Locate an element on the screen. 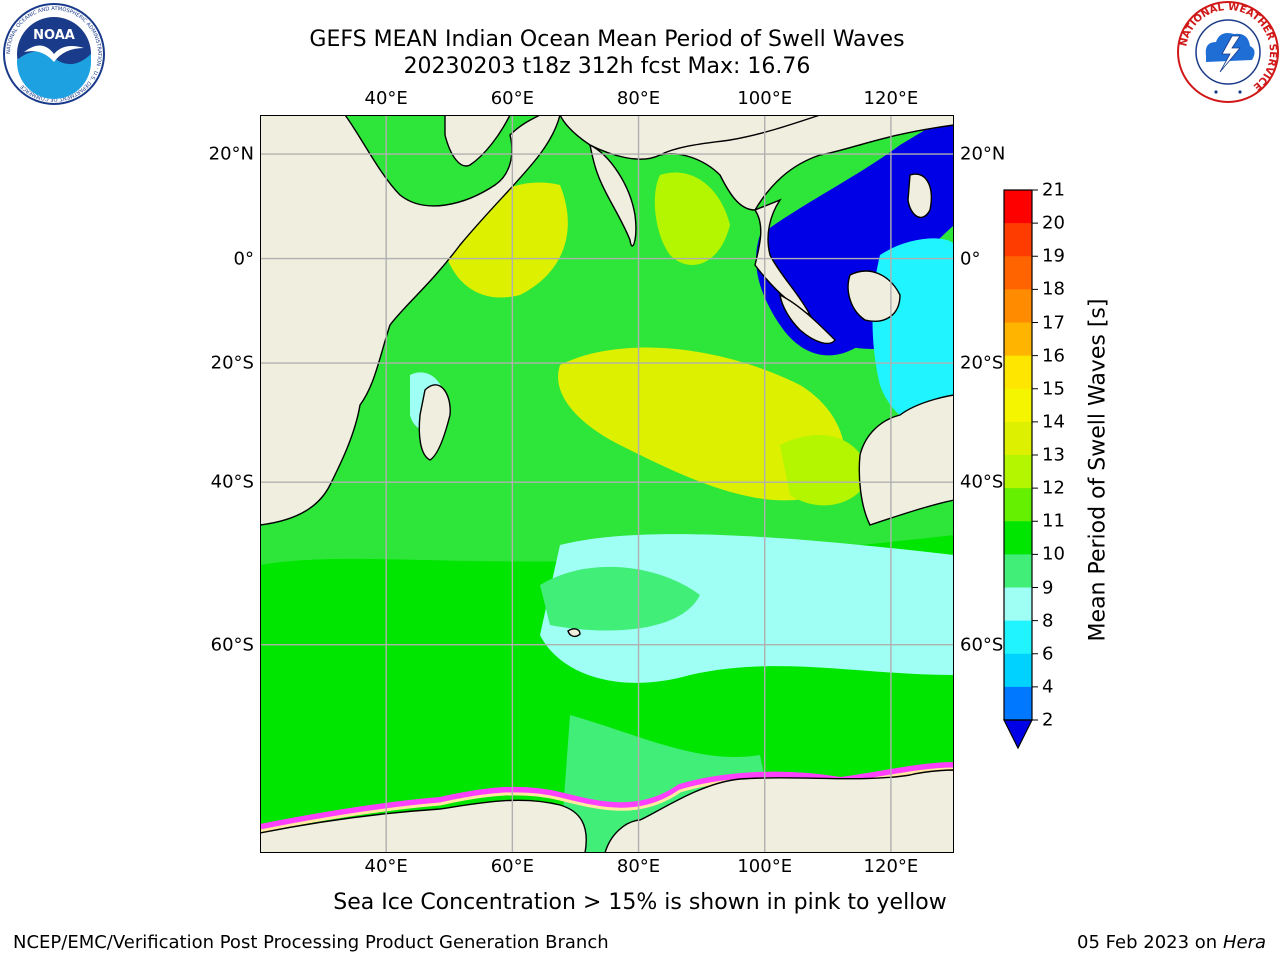 The image size is (1280, 960). swell-region-central-yellow is located at coordinates (701, 424).